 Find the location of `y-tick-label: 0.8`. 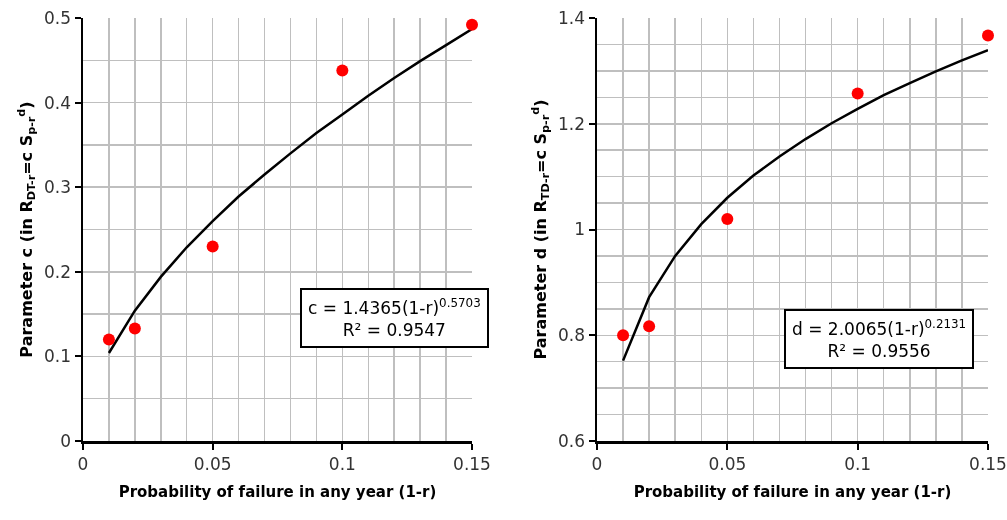

y-tick-label: 0.8 is located at coordinates (572, 335).